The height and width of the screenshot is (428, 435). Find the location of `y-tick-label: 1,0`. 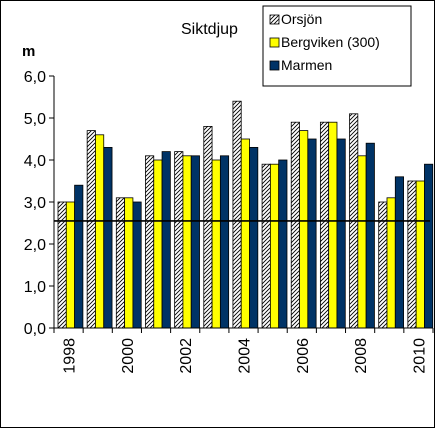

y-tick-label: 1,0 is located at coordinates (35, 287).